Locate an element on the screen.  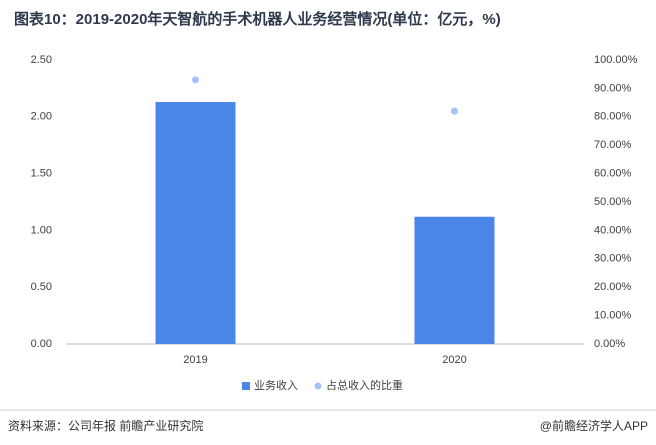
credit: @前瞻经济学人APP is located at coordinates (594, 425).